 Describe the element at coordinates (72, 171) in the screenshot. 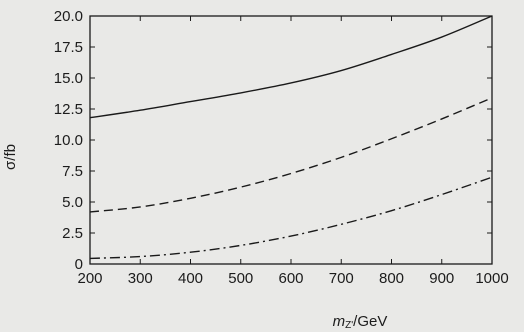

I see `y-tick-label: 7.5` at that location.